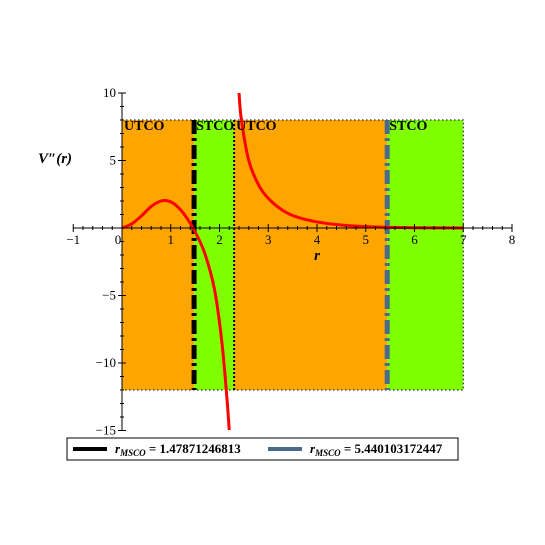 The image size is (545, 545). I want to click on y-axis-label: V″(r), so click(55, 159).